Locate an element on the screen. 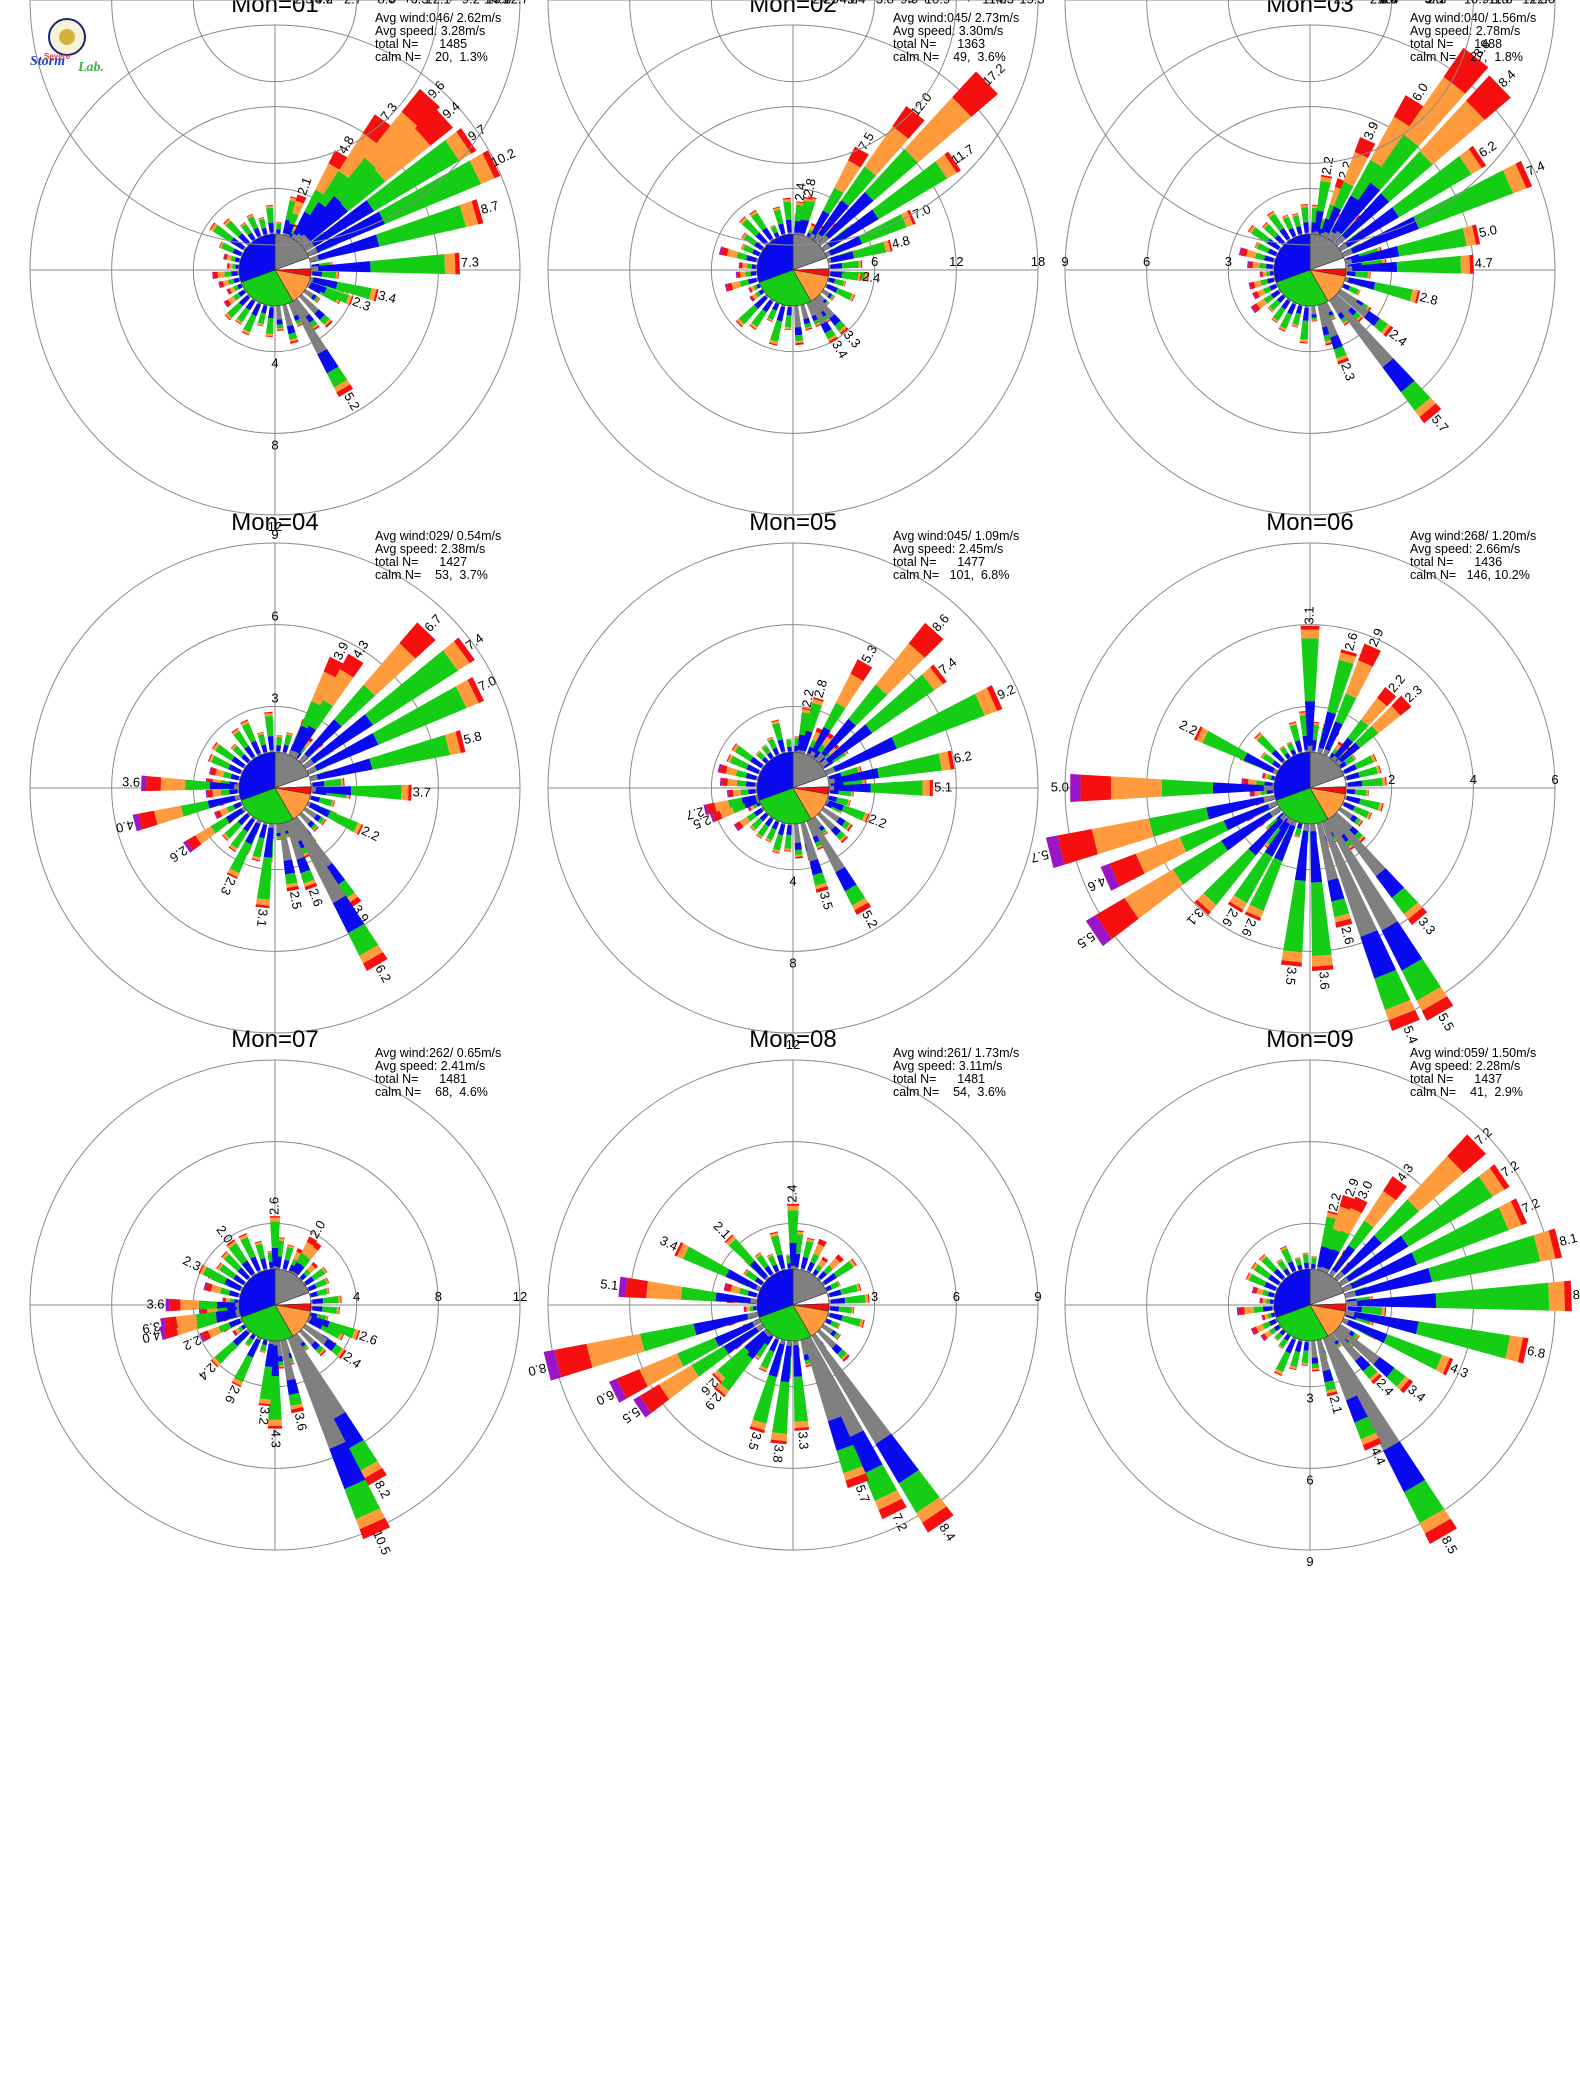  panel-stat-line: Avg speed: 3.17m/s is located at coordinates (948, 1).